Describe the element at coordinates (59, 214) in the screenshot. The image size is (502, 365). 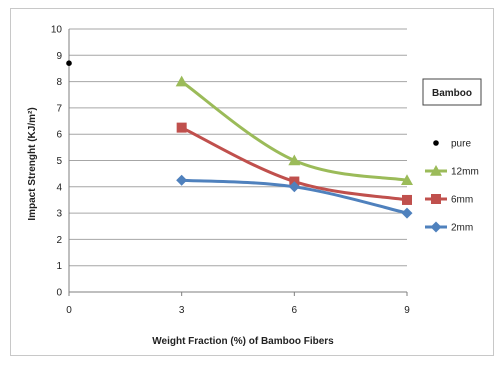
I see `y-tick-label-3: 3` at that location.